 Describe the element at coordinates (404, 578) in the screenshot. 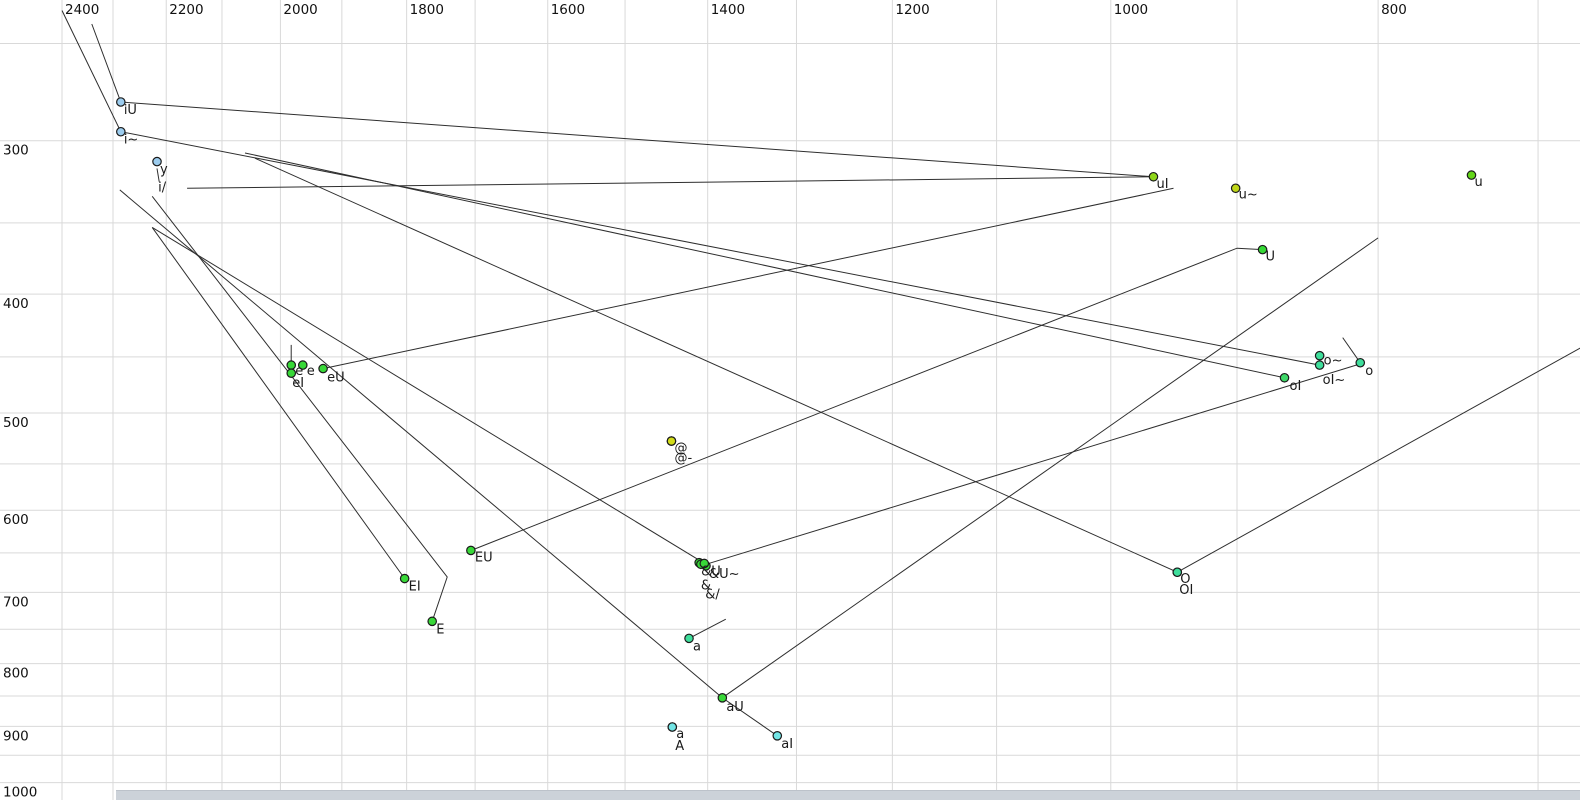

I see `data-point-EI` at that location.